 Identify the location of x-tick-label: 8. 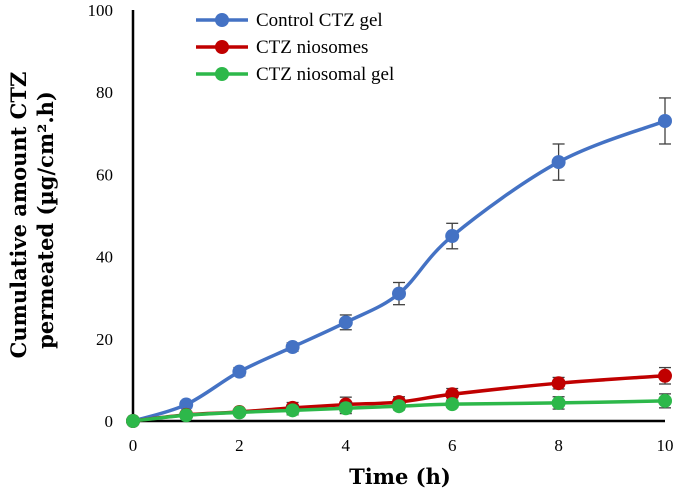
(558, 445).